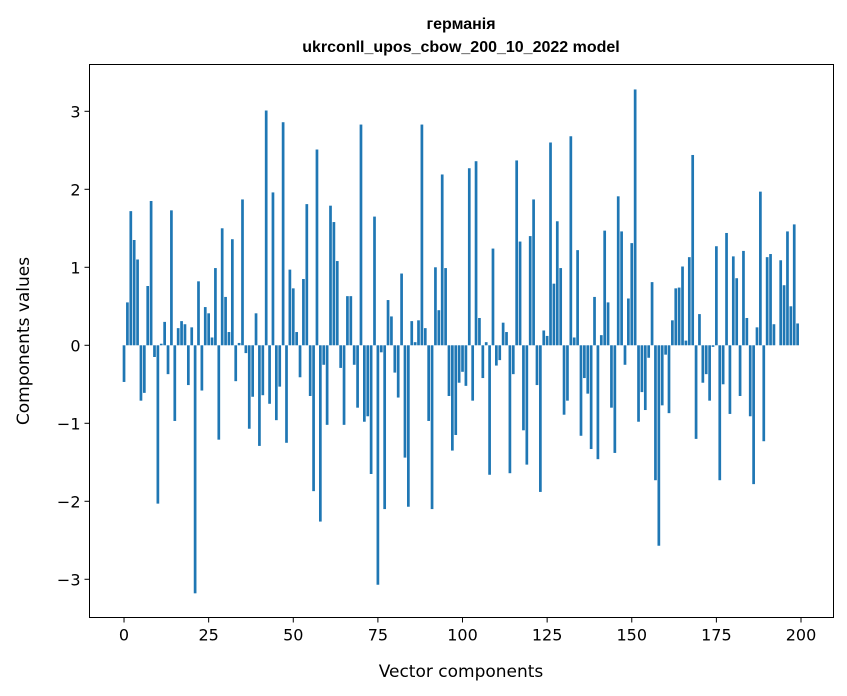 This screenshot has height=696, width=847. I want to click on x-tick-label: 125, so click(547, 635).